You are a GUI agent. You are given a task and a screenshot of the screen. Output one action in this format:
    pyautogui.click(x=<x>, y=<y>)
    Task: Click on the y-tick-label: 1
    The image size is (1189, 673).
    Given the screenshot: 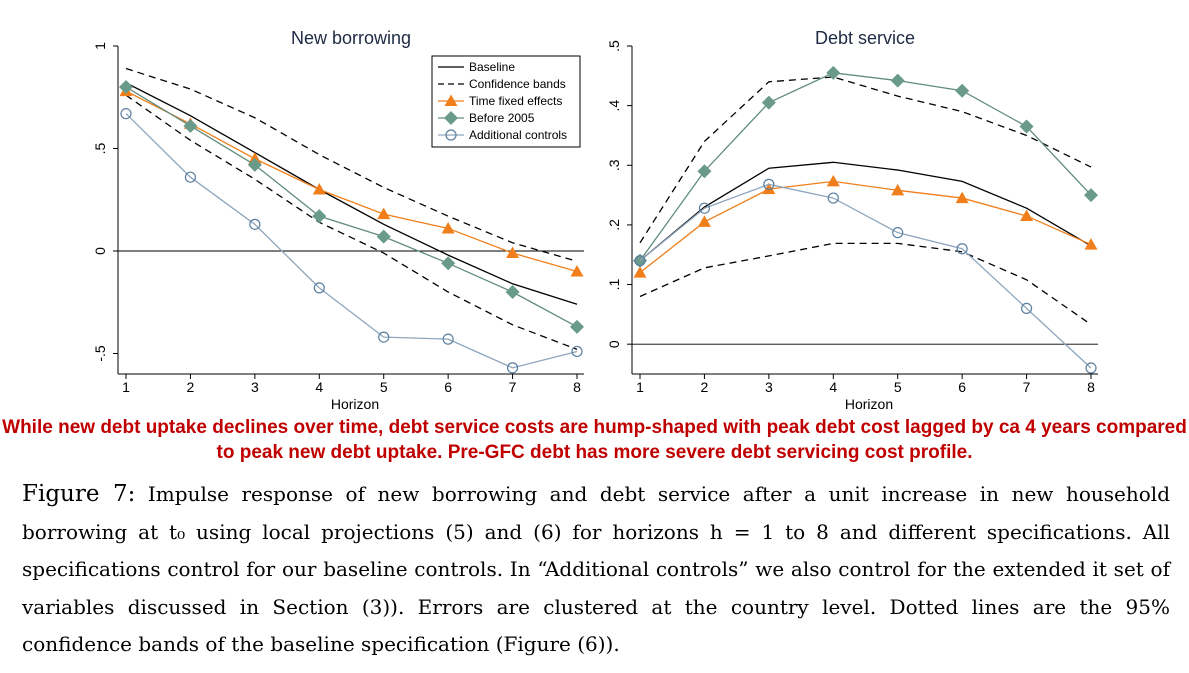 What is the action you would take?
    pyautogui.click(x=100, y=46)
    